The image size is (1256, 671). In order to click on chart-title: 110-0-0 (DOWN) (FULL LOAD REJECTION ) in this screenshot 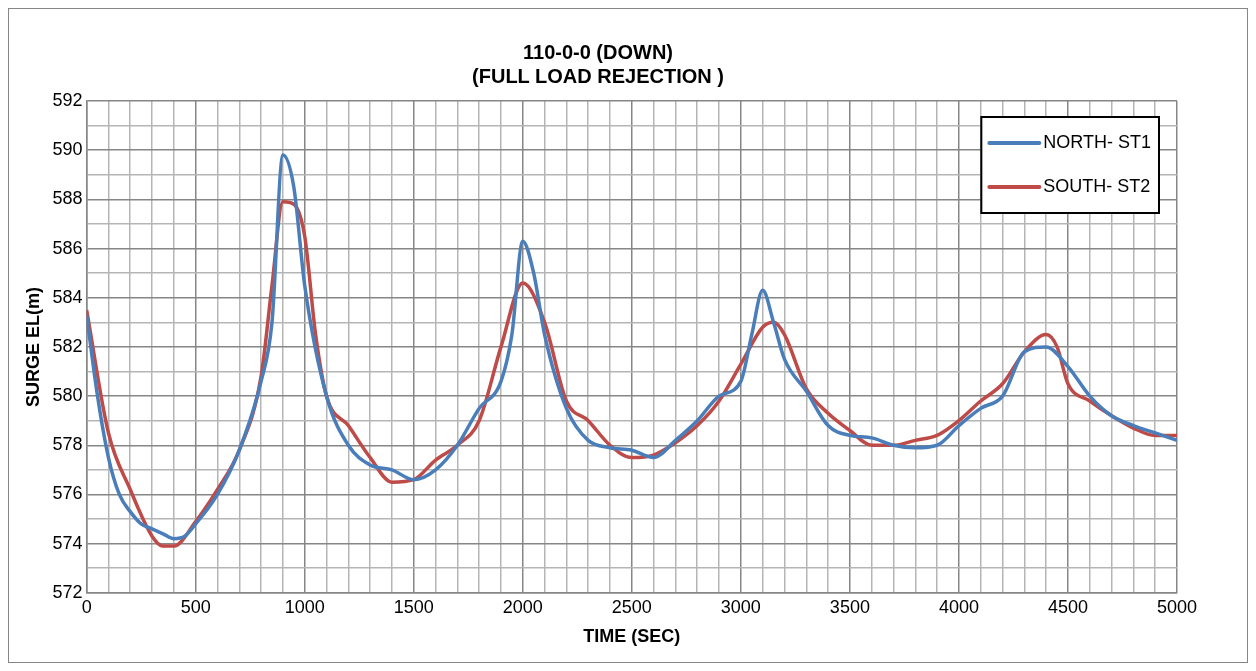, I will do `click(598, 63)`.